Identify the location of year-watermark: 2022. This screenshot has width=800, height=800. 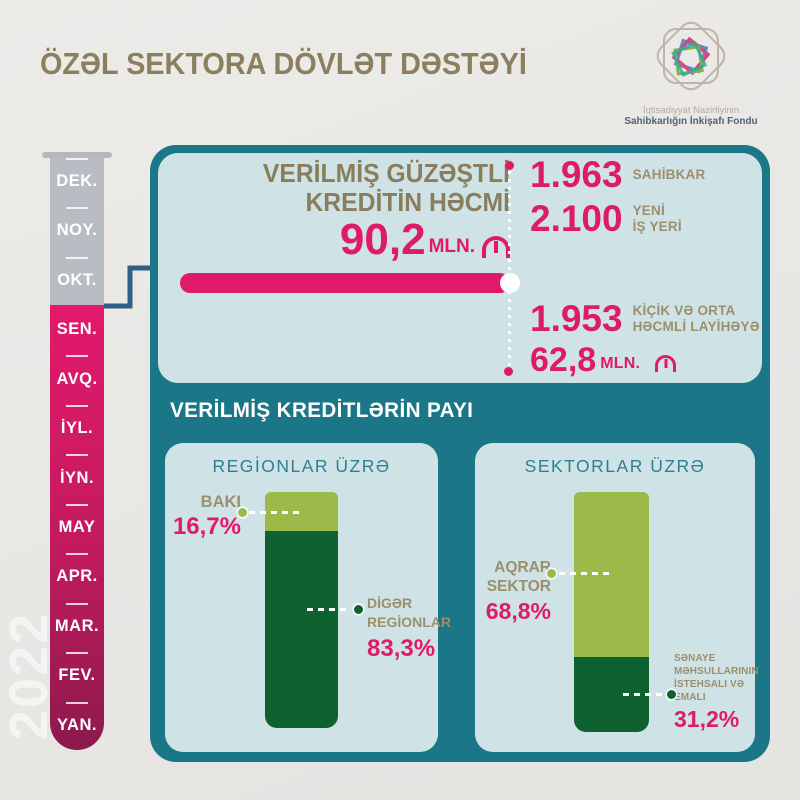
(29, 676).